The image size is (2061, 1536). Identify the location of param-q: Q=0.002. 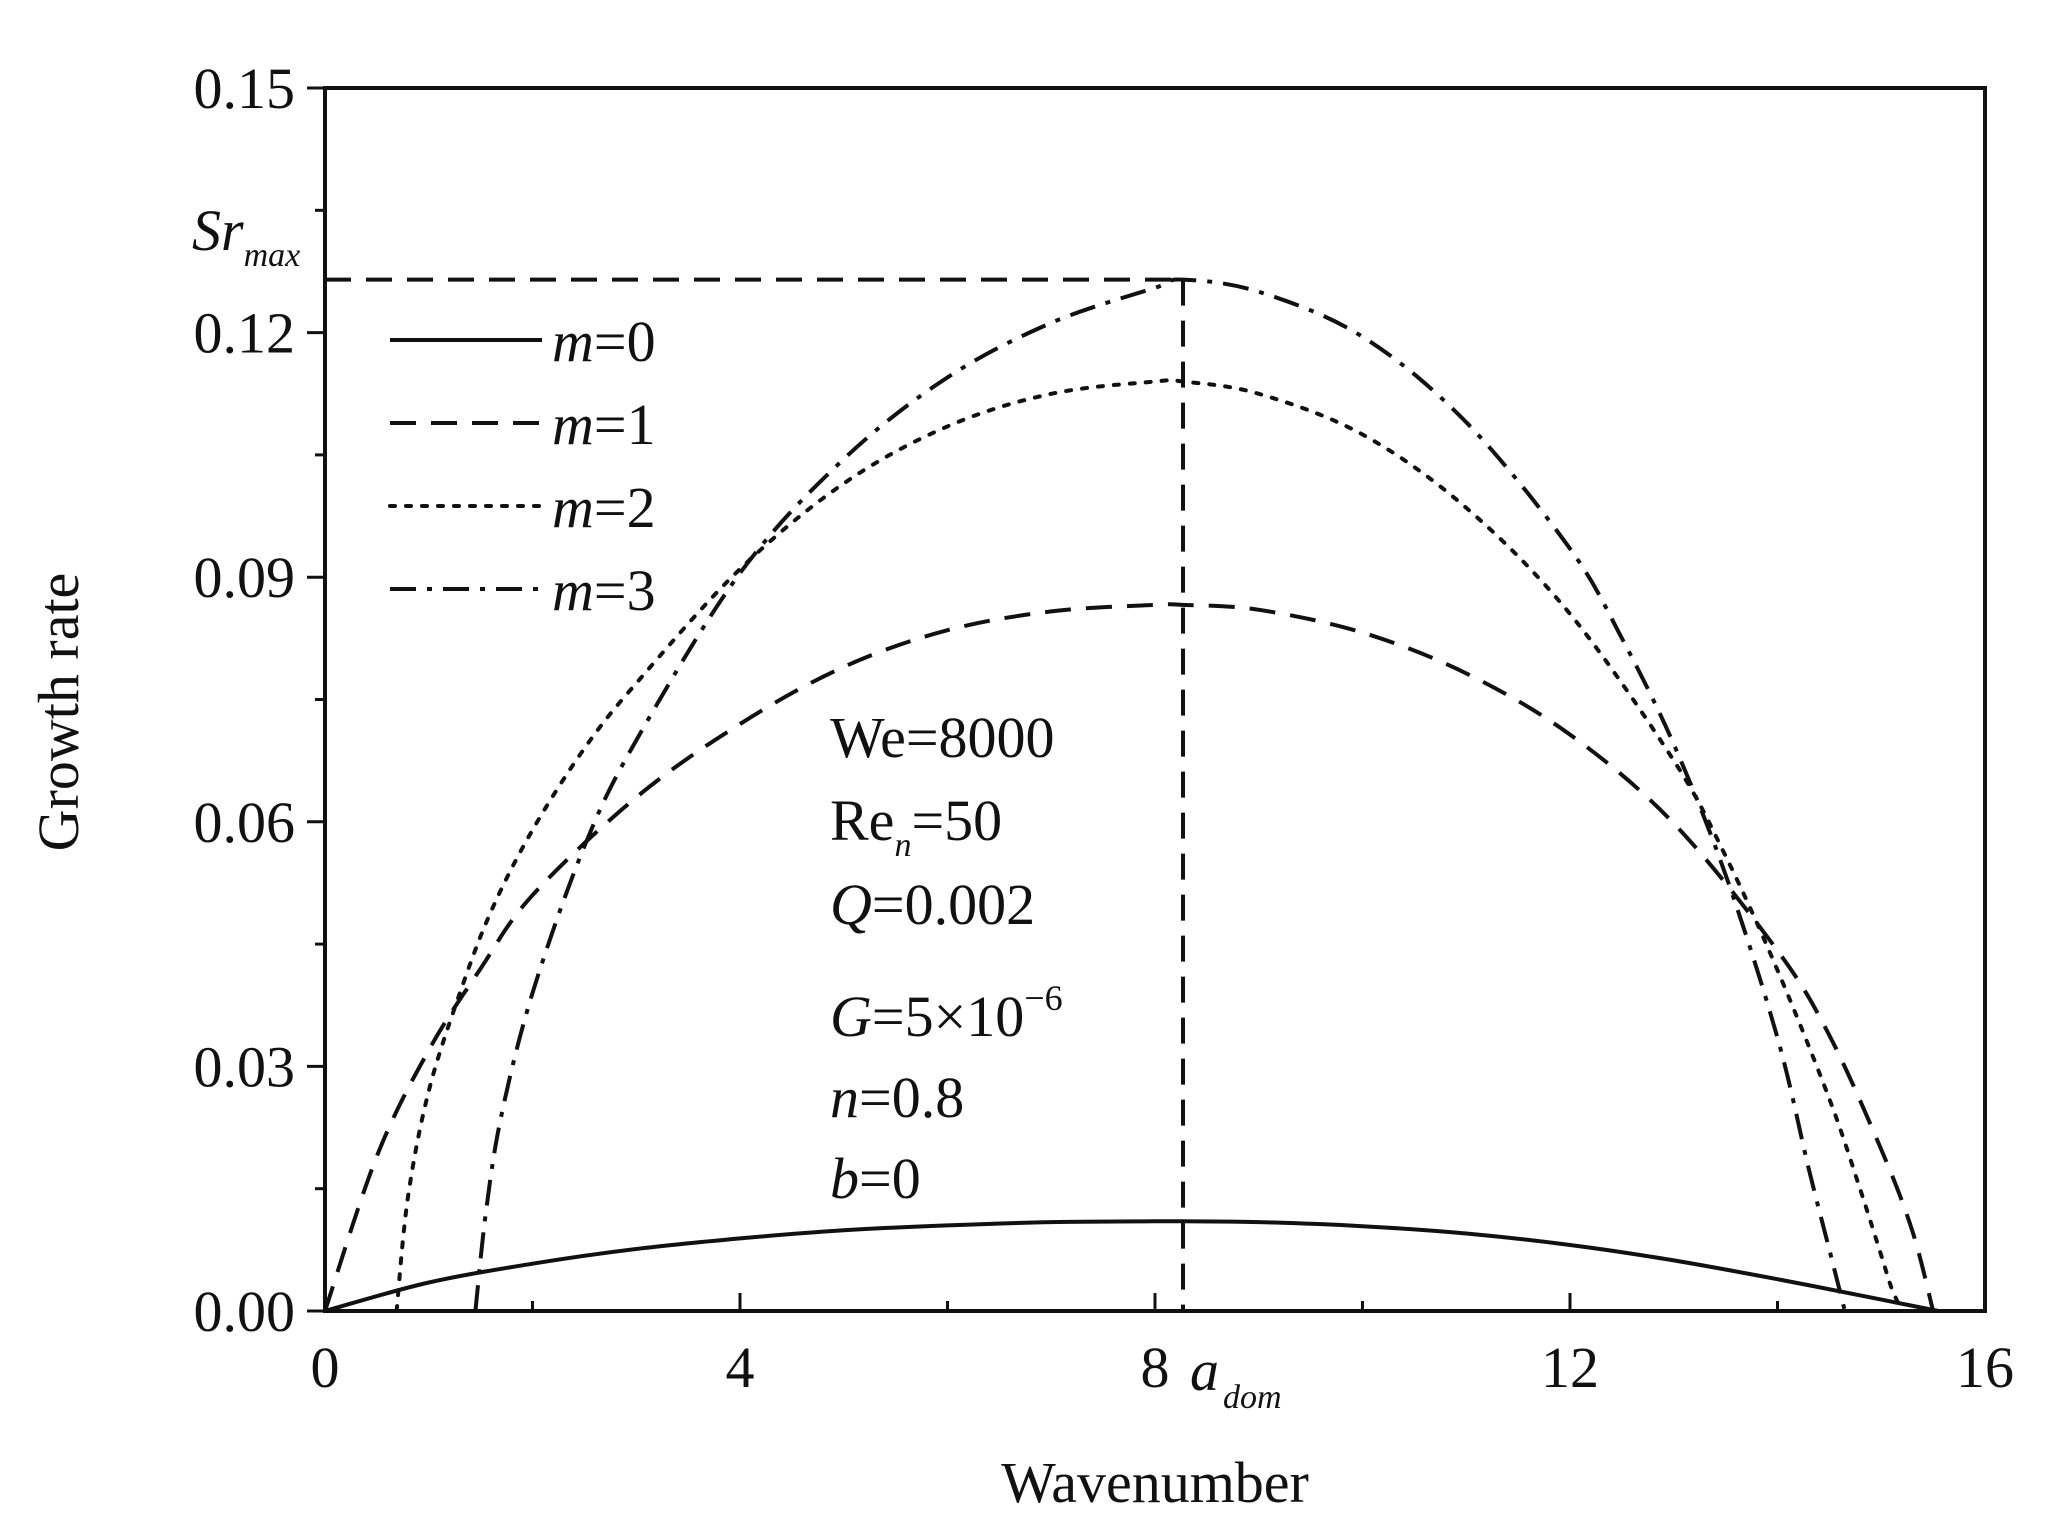
(932, 904).